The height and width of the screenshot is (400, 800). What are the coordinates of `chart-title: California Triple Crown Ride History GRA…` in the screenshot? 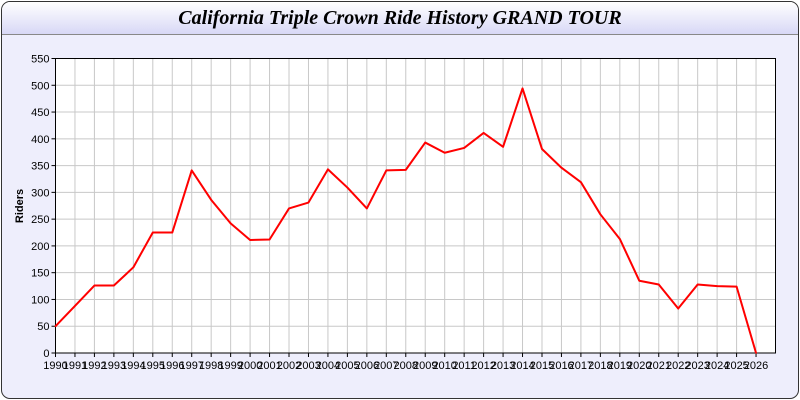 It's located at (400, 18).